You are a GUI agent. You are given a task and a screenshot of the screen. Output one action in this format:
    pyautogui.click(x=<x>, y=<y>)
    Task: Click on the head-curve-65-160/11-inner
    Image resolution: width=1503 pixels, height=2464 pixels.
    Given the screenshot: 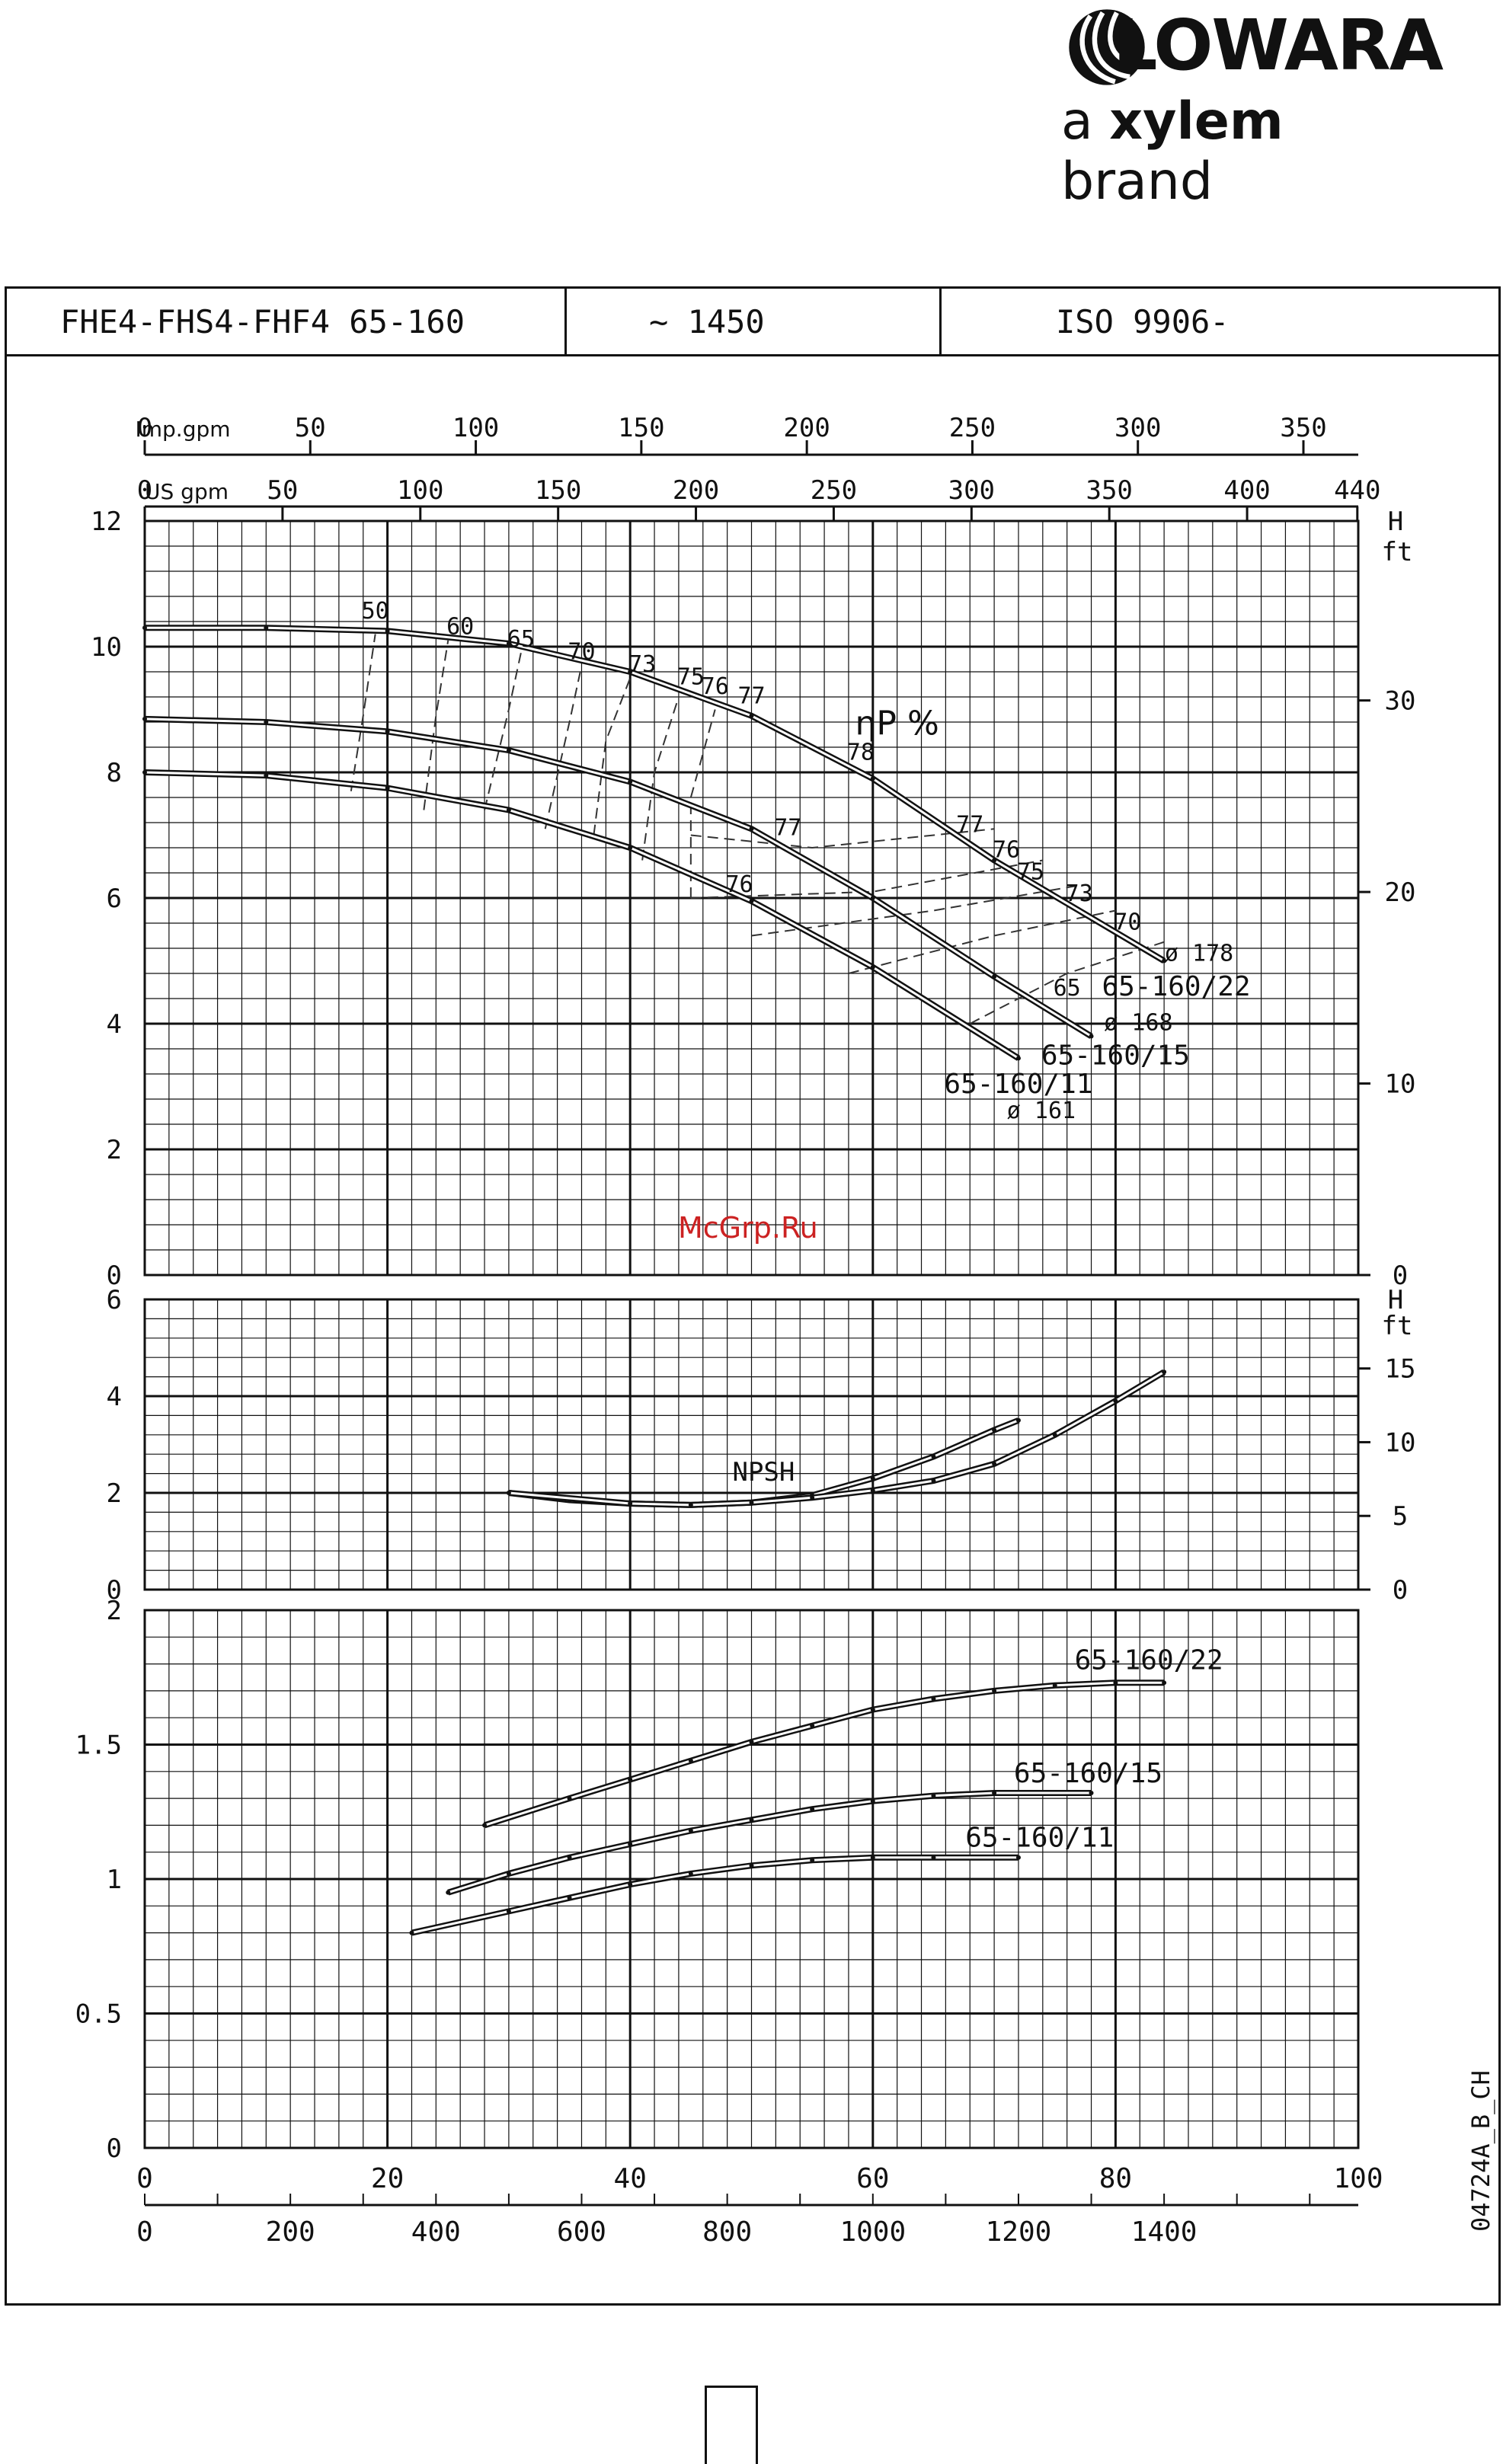 What is the action you would take?
    pyautogui.click(x=581, y=915)
    